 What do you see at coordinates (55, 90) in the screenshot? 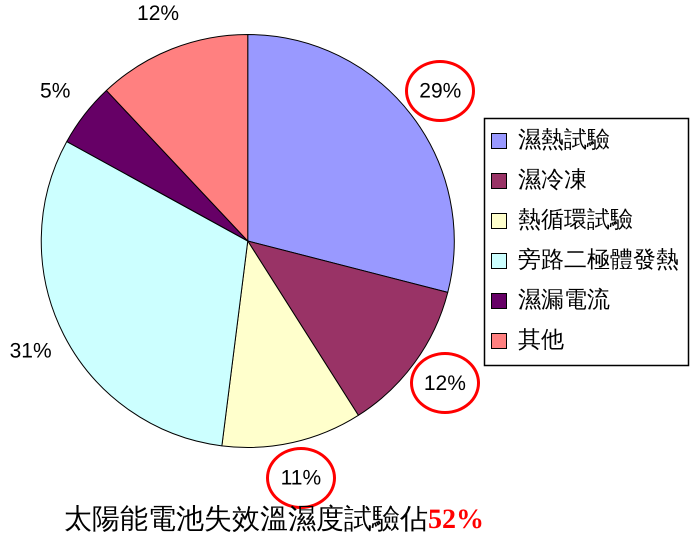
I see `data-label: 5%` at bounding box center [55, 90].